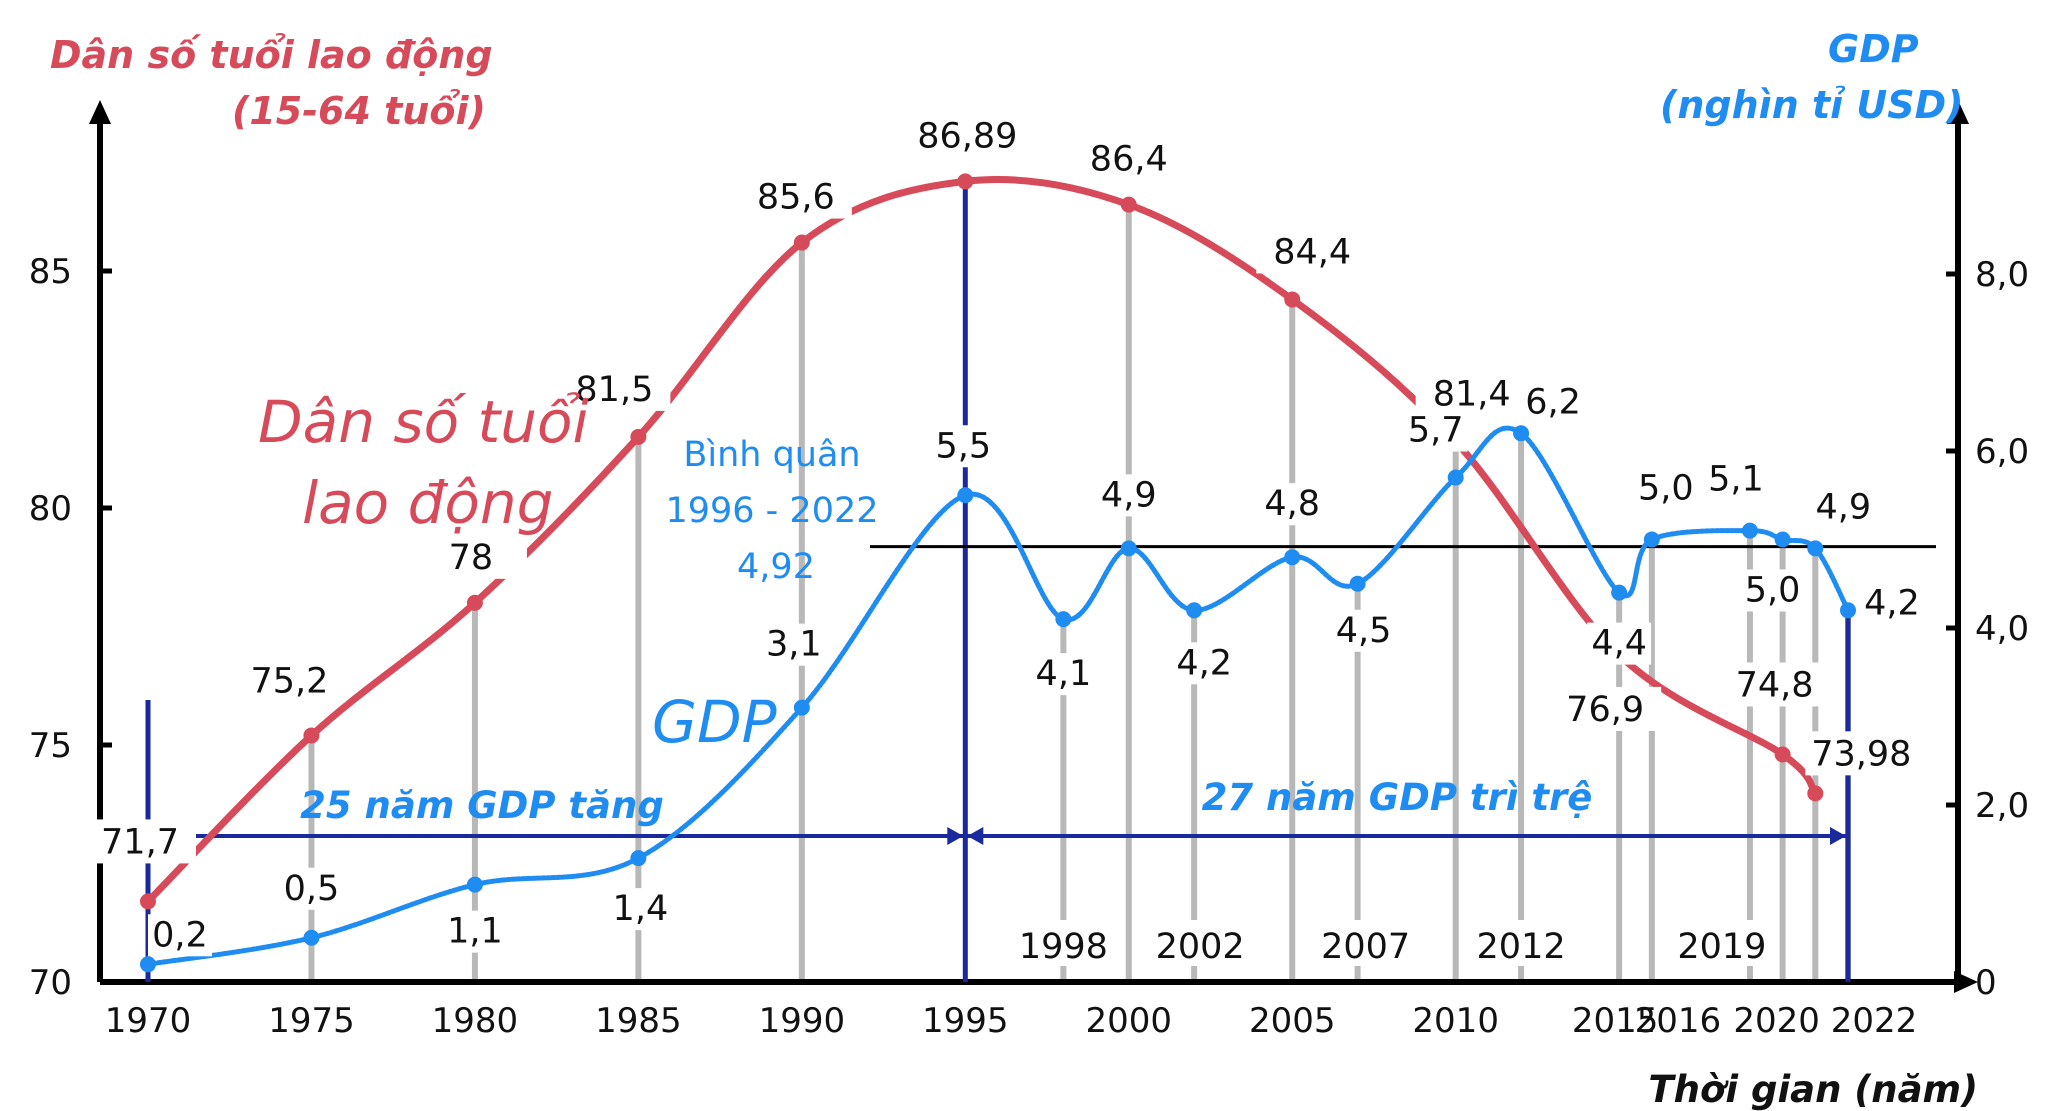 Image resolution: width=2048 pixels, height=1111 pixels. I want to click on gdp-data-label: 5,7, so click(1436, 431).